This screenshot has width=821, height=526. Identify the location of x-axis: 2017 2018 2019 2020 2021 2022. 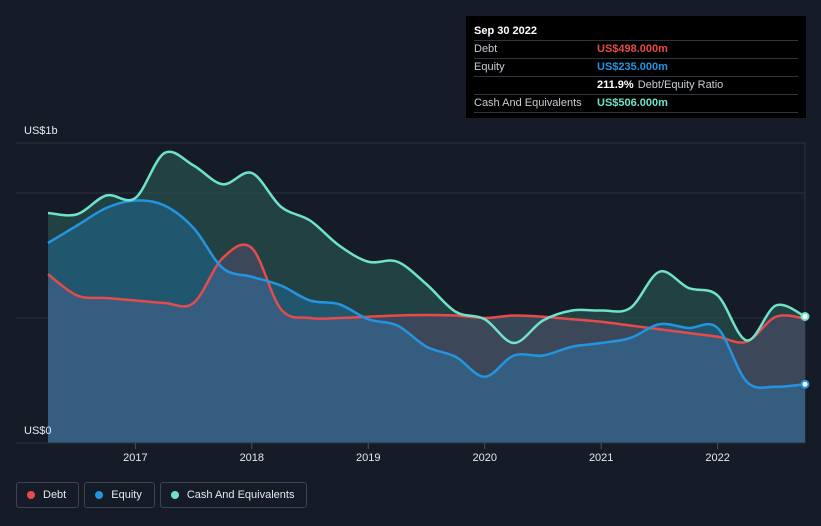
(410, 453).